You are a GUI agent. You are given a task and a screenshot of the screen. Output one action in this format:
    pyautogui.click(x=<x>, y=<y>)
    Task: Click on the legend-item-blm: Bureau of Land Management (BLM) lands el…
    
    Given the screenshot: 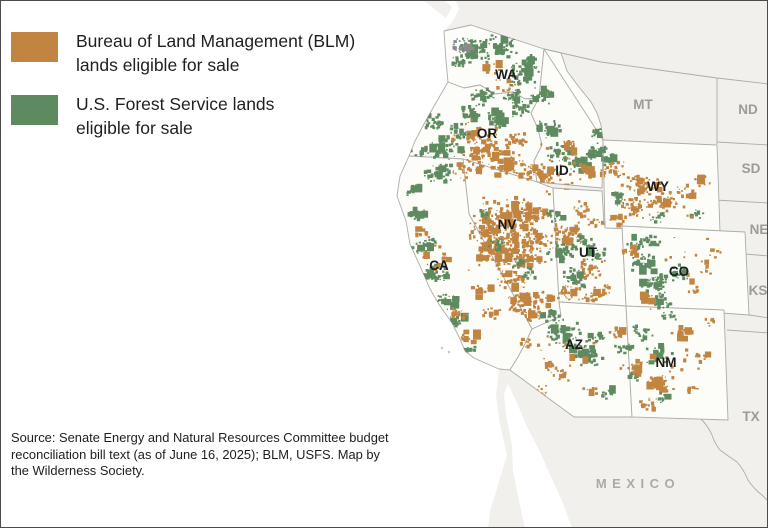 What is the action you would take?
    pyautogui.click(x=183, y=53)
    